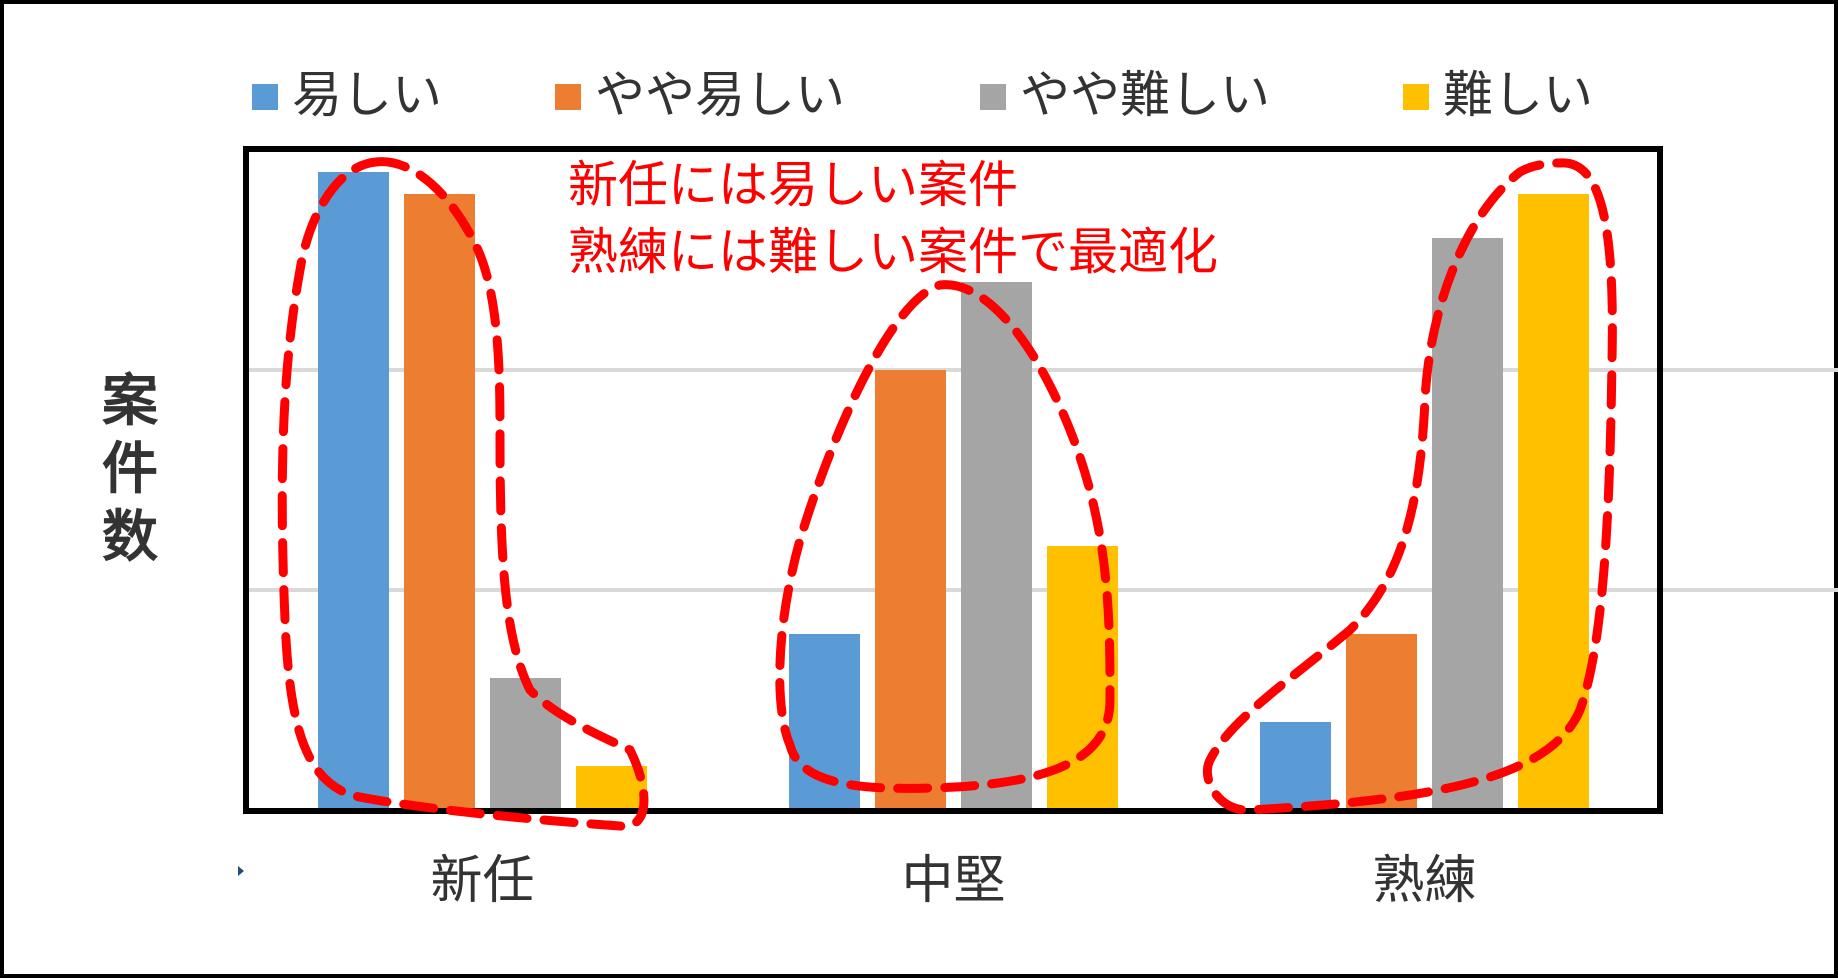 This screenshot has width=1838, height=978. What do you see at coordinates (720, 95) in the screenshot?
I see `legend-label-2: やや易しい` at bounding box center [720, 95].